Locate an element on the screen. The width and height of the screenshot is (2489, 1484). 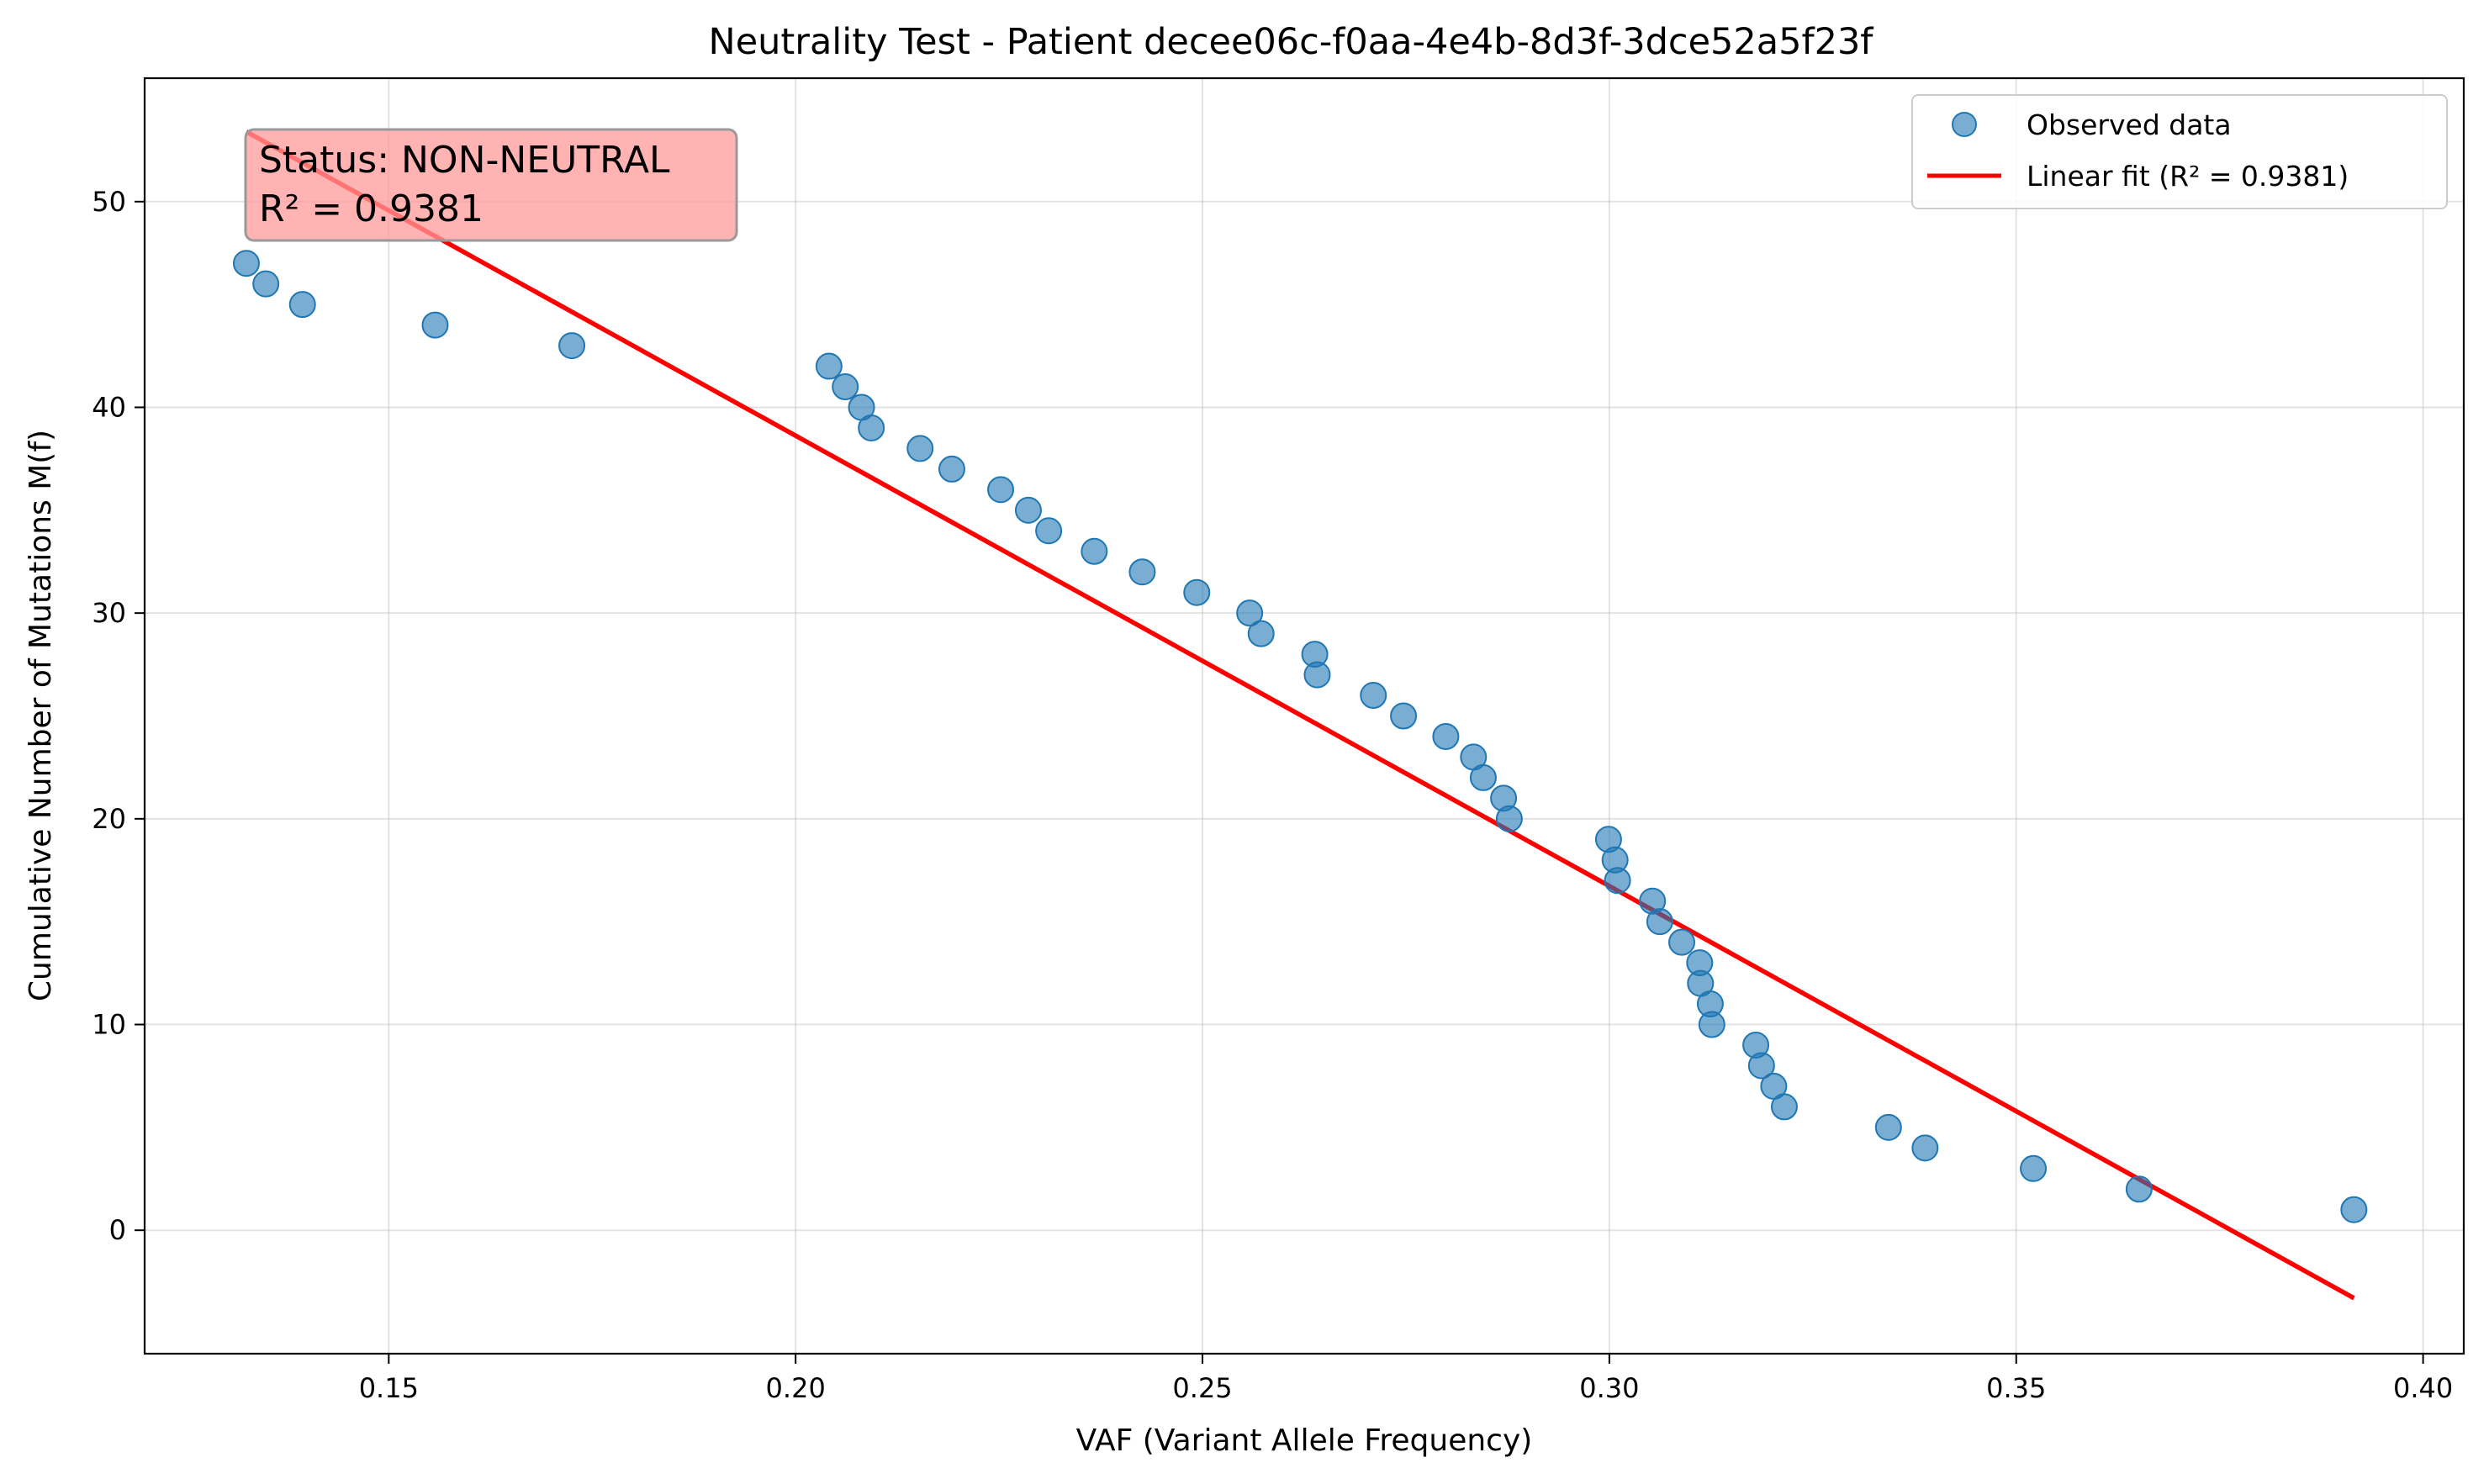
y-axis-ticks: 0 10 20 30 40 50 is located at coordinates (118, 716).